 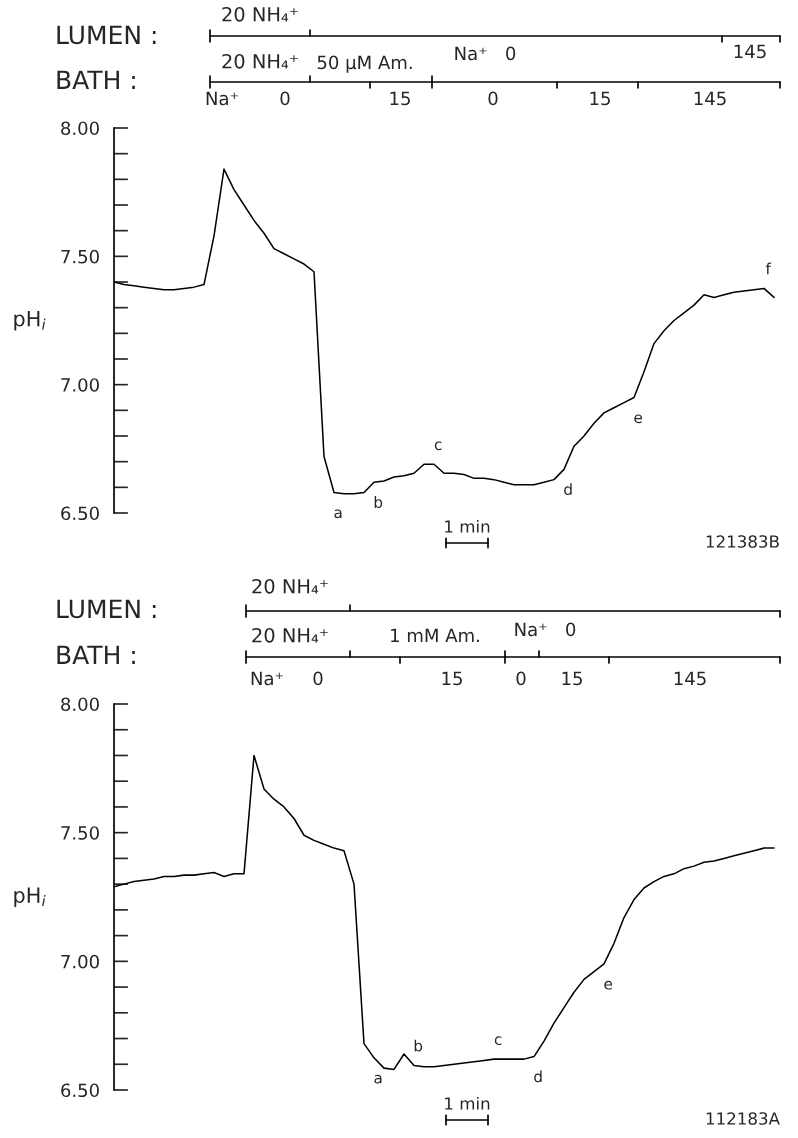 What do you see at coordinates (364, 64) in the screenshot?
I see `text: 50 μM Am.` at bounding box center [364, 64].